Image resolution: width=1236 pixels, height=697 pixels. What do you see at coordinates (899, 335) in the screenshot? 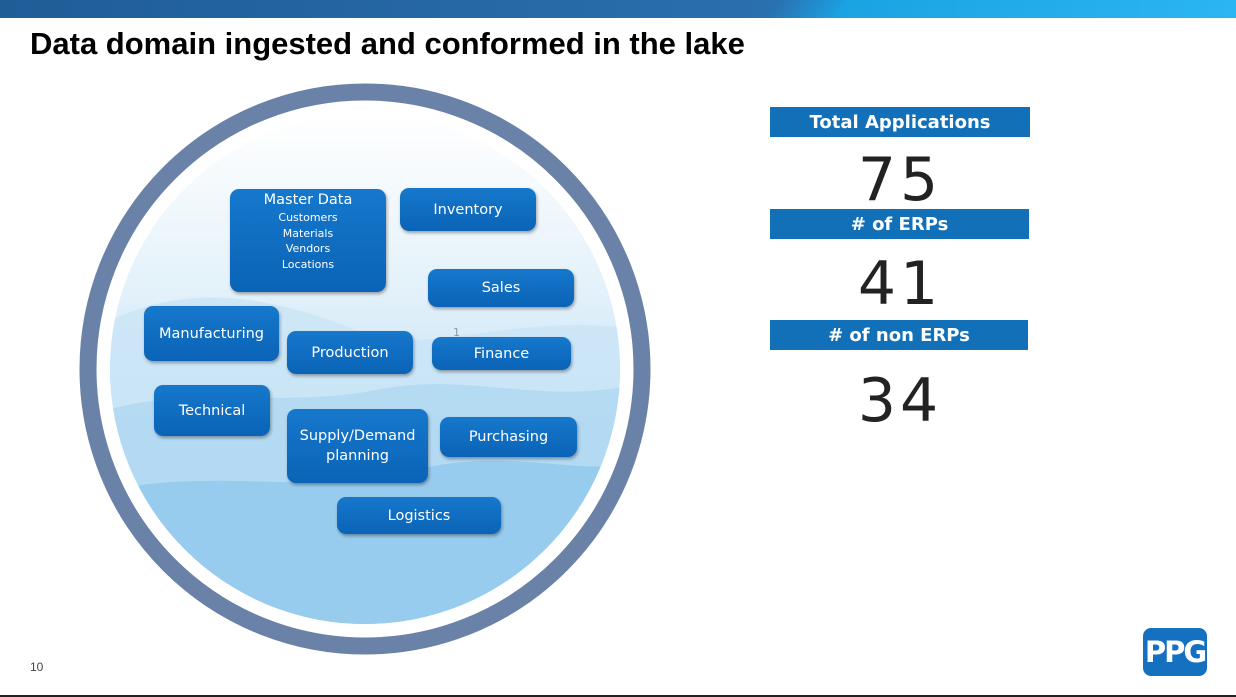
I see `non-erps-label: # of non ERPs` at bounding box center [899, 335].